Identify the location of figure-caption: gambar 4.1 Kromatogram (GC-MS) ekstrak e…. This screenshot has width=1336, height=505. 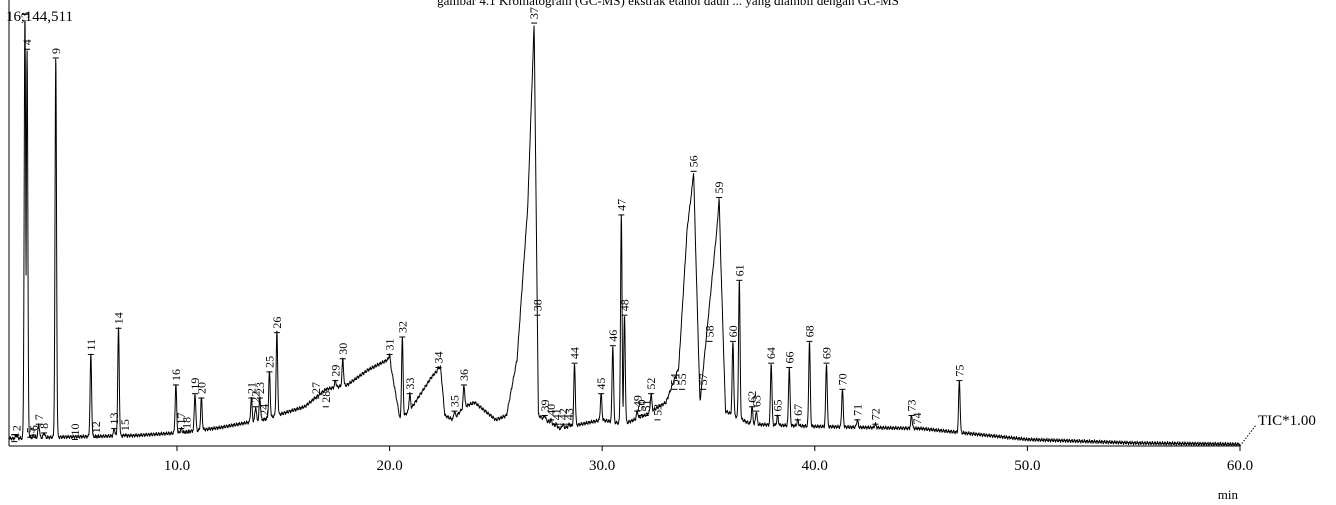
(668, 4).